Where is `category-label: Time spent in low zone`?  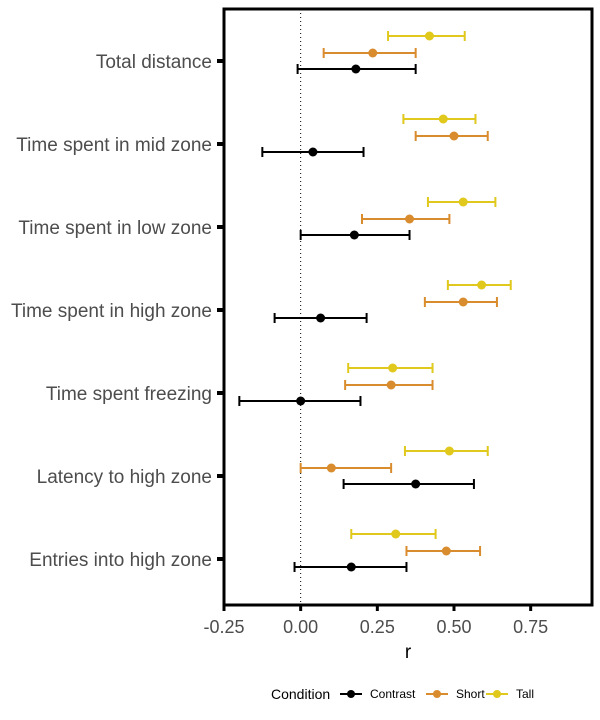 category-label: Time spent in low zone is located at coordinates (115, 228).